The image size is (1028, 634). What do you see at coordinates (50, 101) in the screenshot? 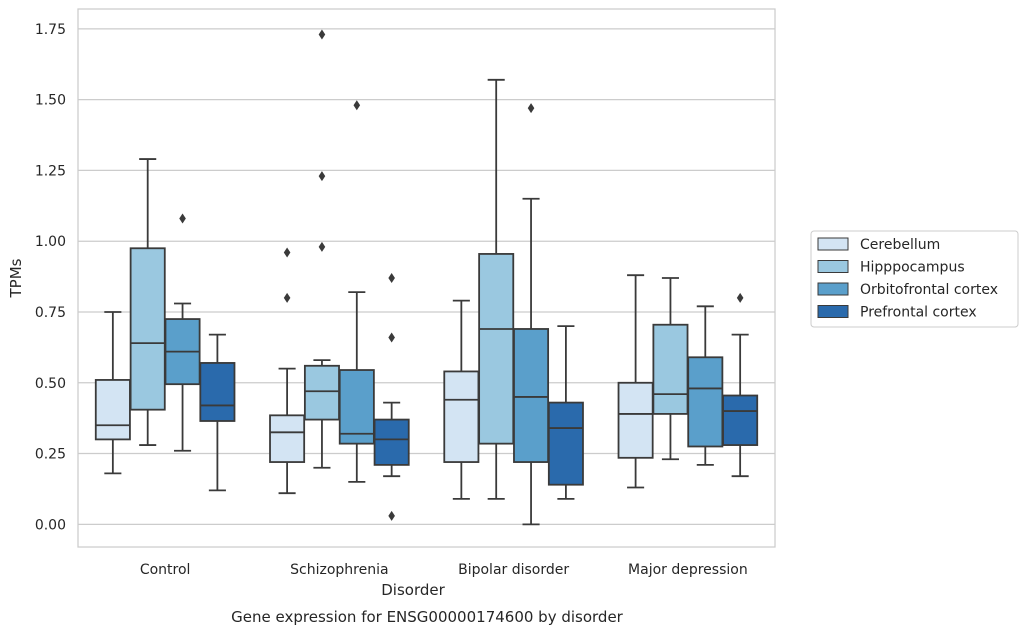
I see `y-tick-label: 1.50` at bounding box center [50, 101].